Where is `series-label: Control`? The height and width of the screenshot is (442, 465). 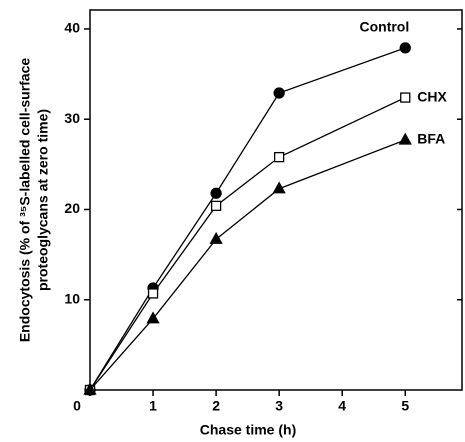 series-label: Control is located at coordinates (384, 27).